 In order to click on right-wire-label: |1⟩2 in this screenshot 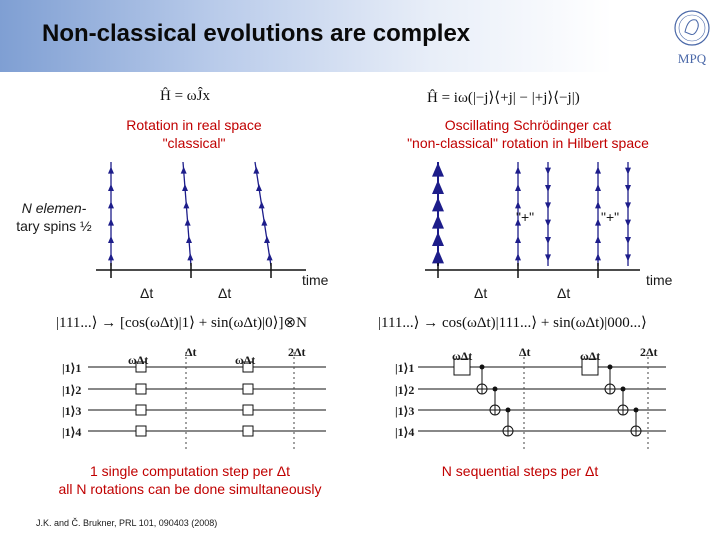, I will do `click(405, 390)`.